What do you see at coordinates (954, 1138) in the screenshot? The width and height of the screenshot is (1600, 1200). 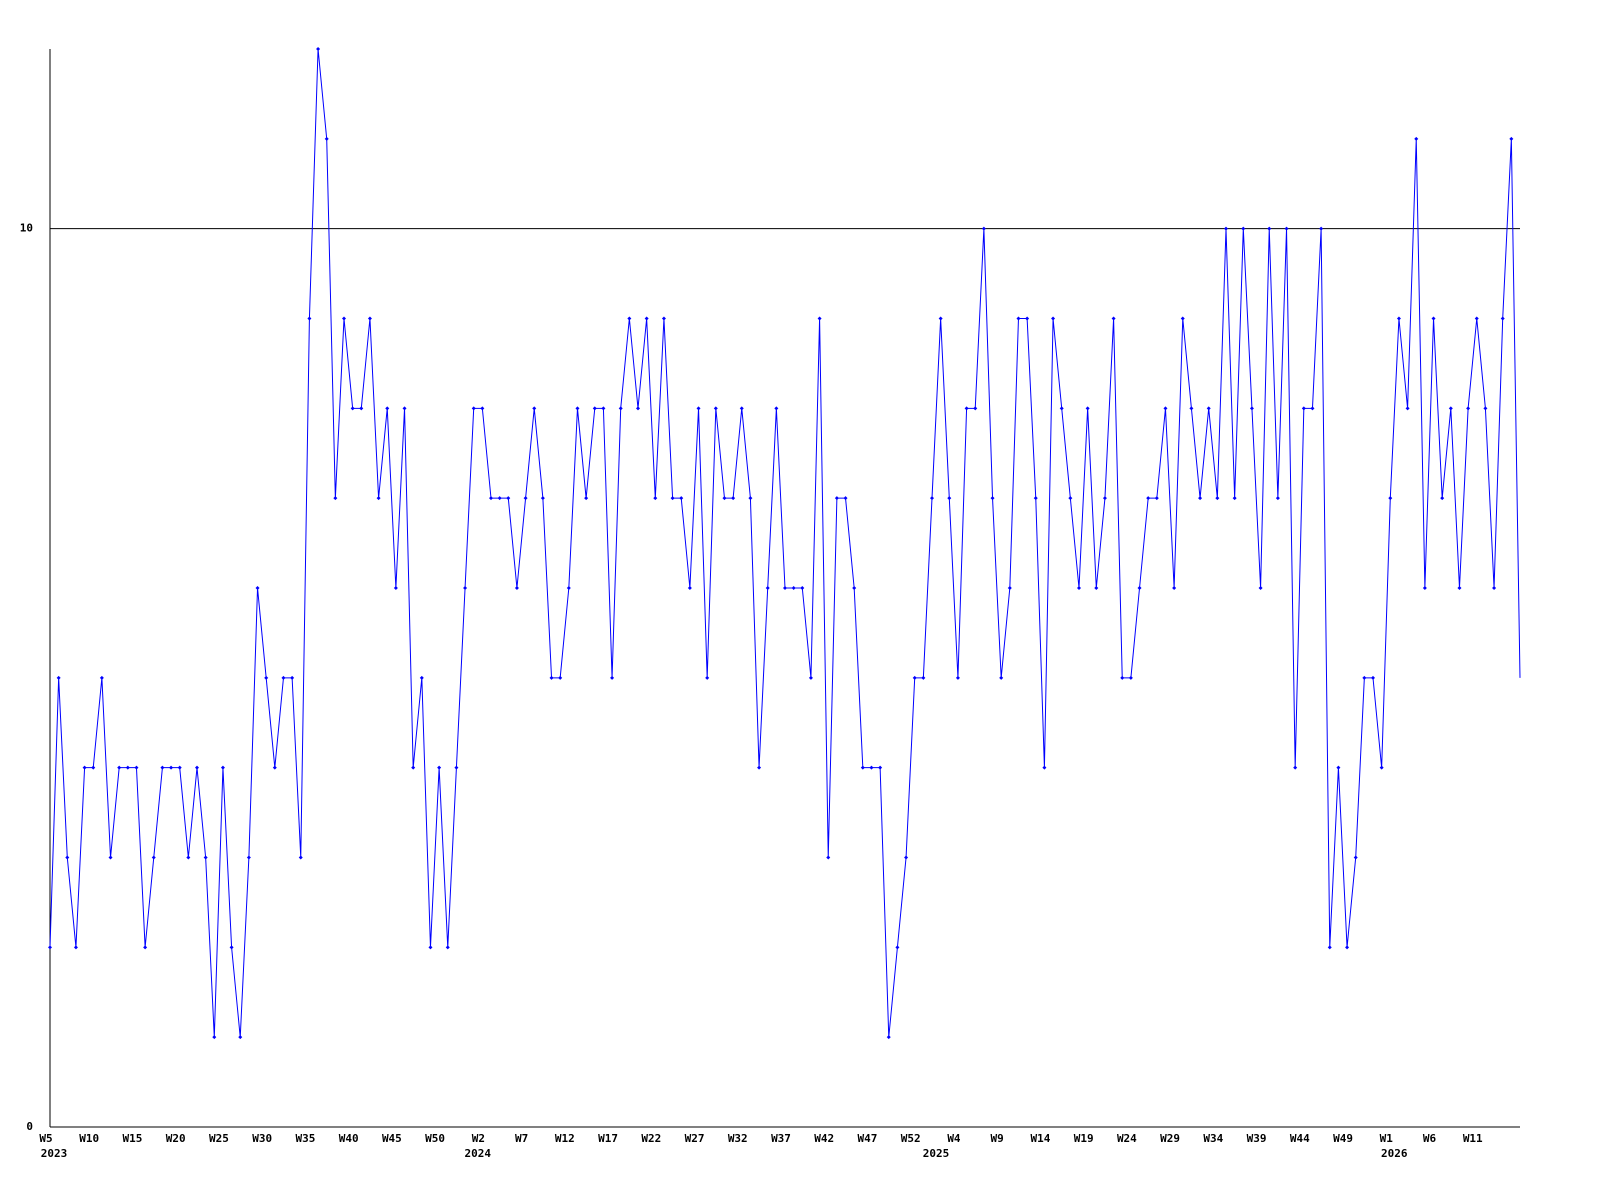 I see `x-tick-label: W4` at bounding box center [954, 1138].